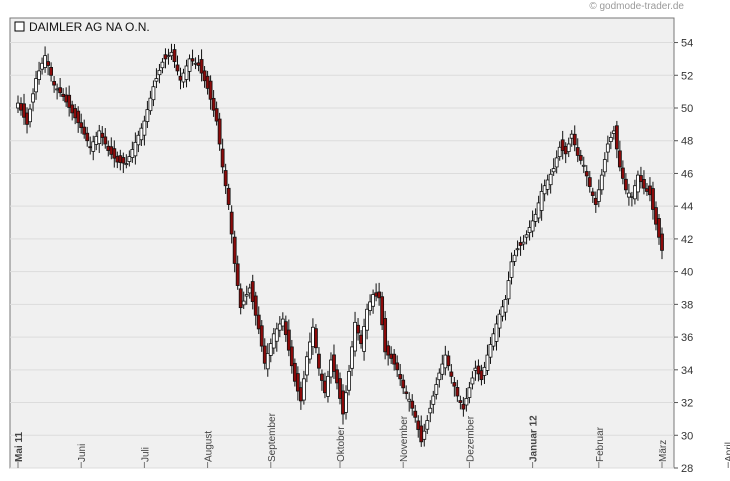 The width and height of the screenshot is (730, 481). I want to click on y-tick-label: 38, so click(687, 305).